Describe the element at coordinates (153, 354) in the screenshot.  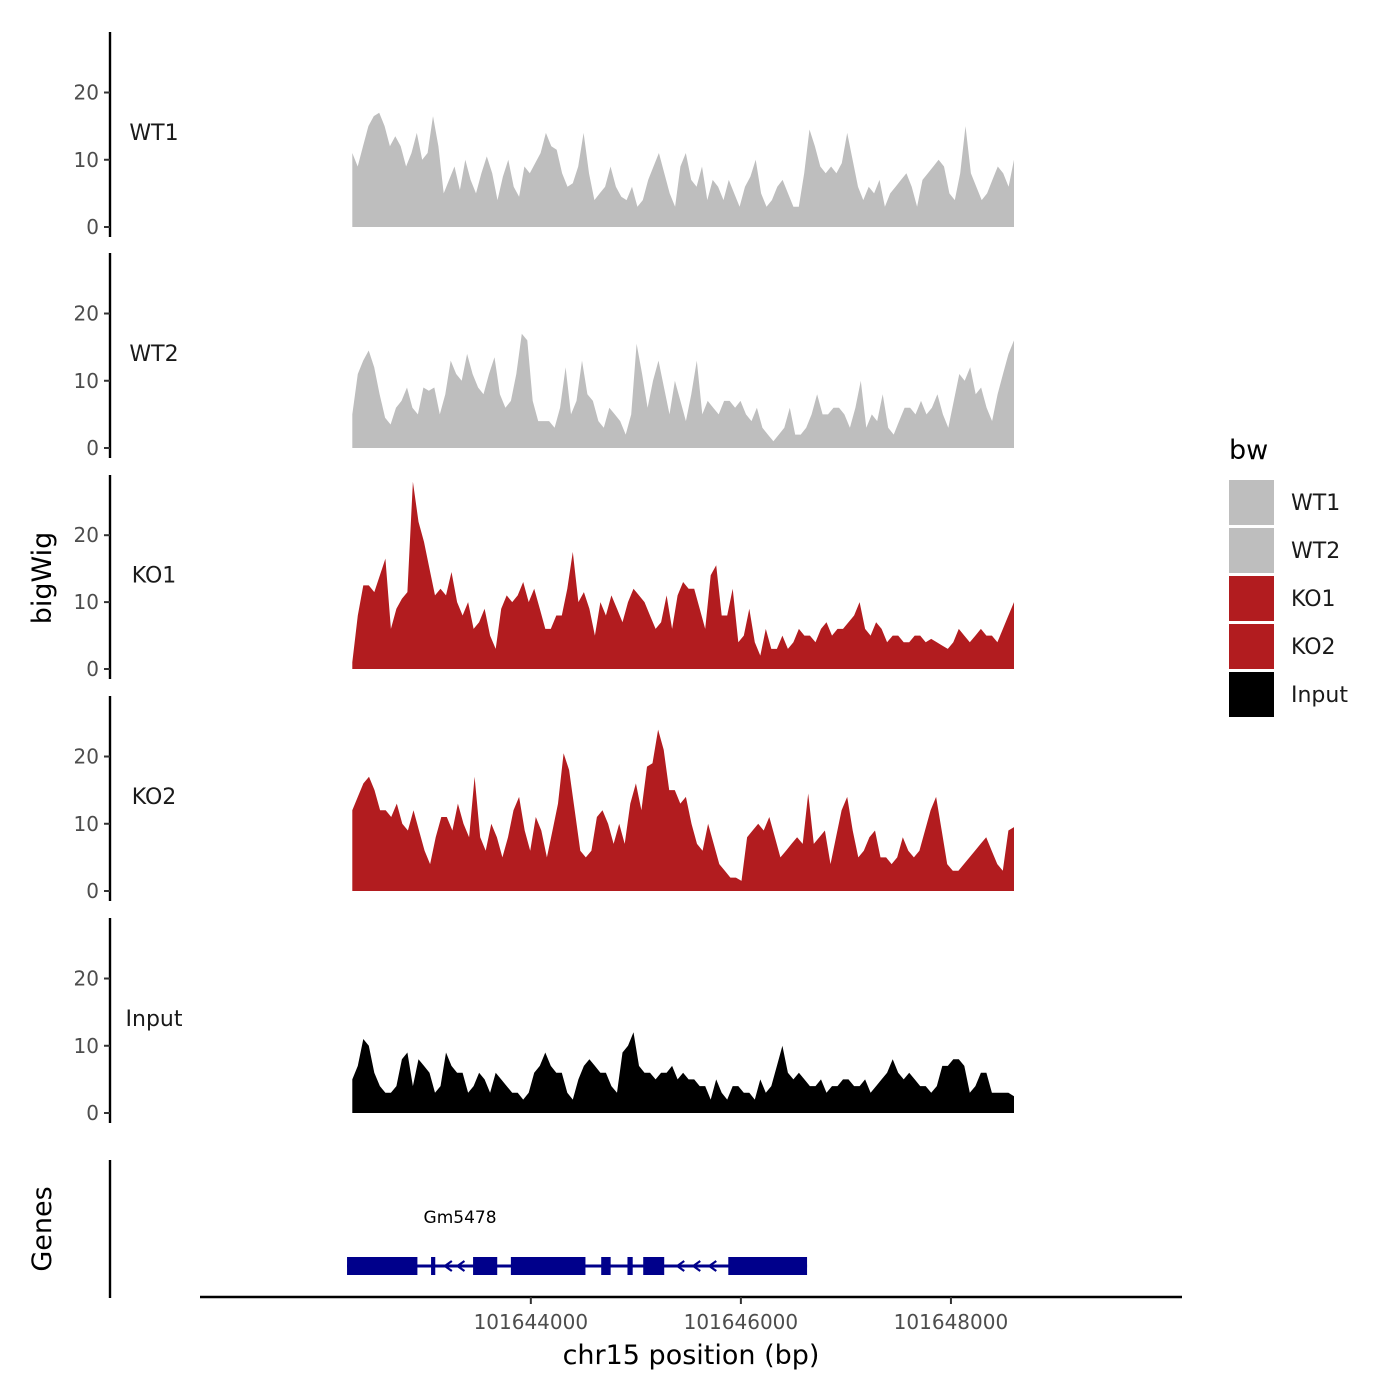
I see `track-label-wt2: WT2` at that location.